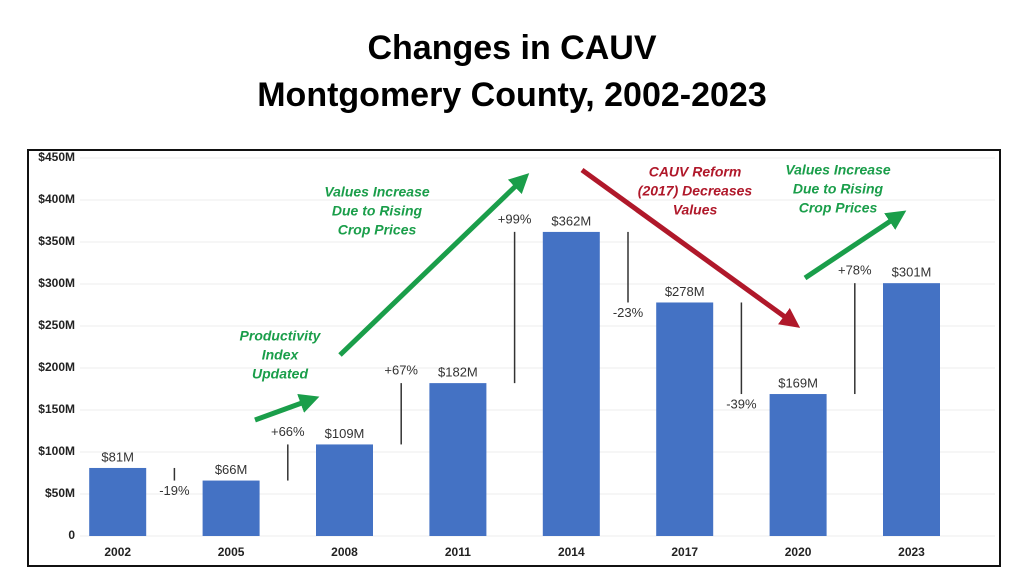 The image size is (1024, 581). What do you see at coordinates (56, 409) in the screenshot?
I see `y-tick-label: $150M` at bounding box center [56, 409].